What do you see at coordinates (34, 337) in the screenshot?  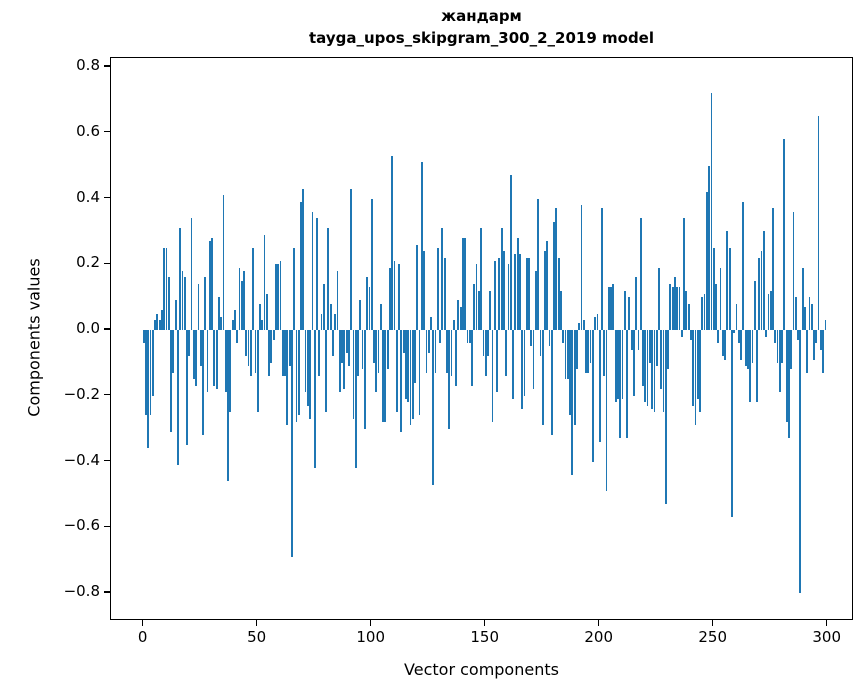 I see `y-axis-label: Components values` at bounding box center [34, 337].